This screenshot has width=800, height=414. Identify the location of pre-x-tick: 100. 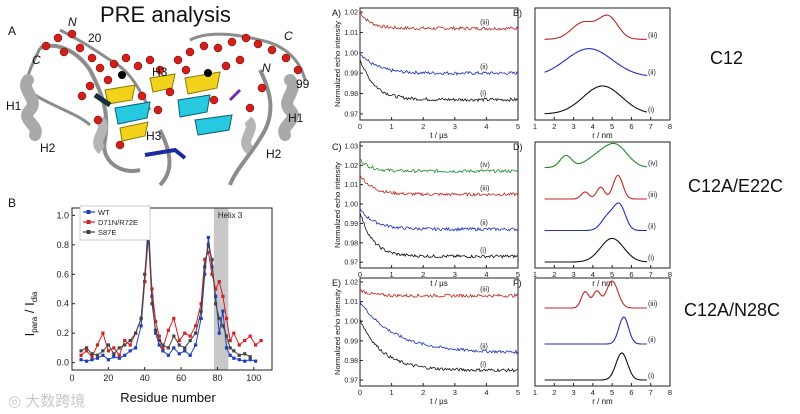
(253, 378).